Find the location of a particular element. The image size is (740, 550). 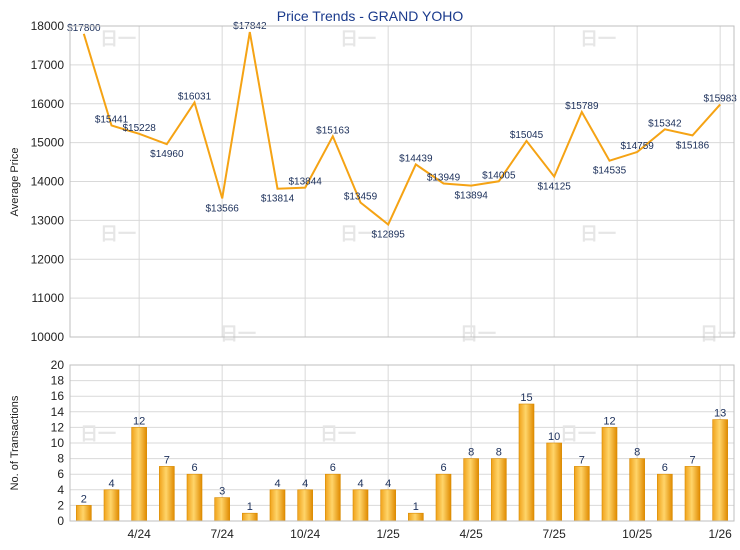

line-y-tick-label: 14000 is located at coordinates (48, 182).